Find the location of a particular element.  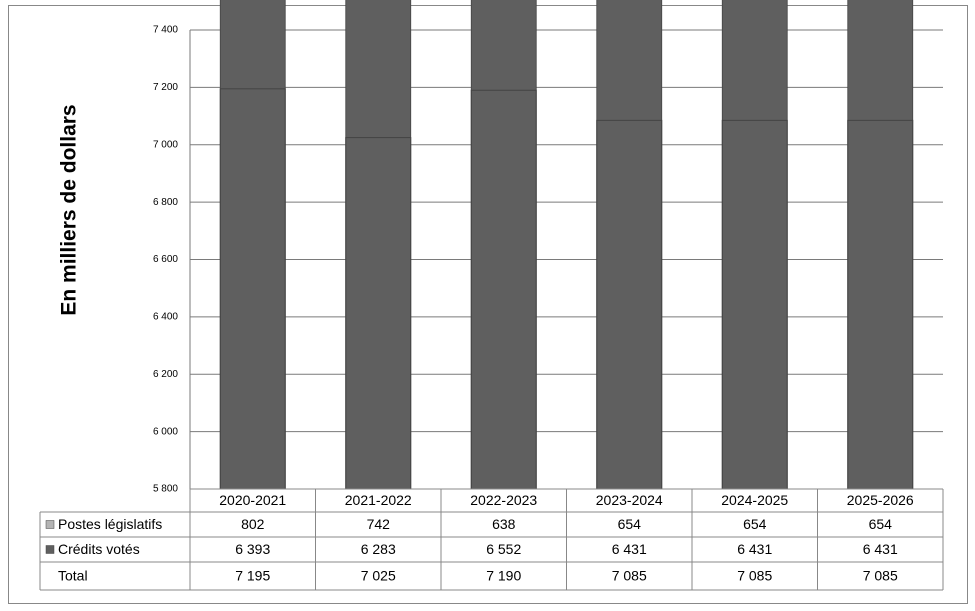

data-label: 742 is located at coordinates (379, 524).